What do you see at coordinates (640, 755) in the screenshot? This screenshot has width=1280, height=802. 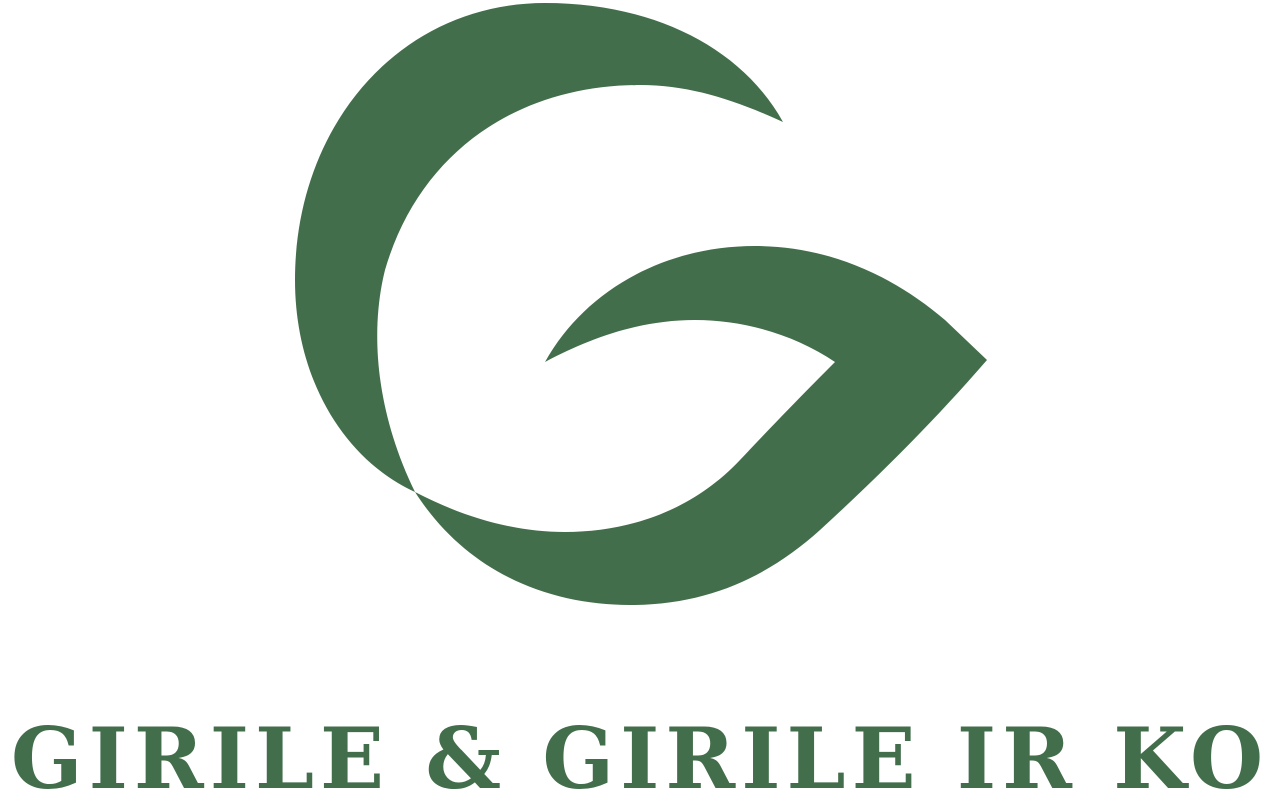 I see `company-name: GIRILE & GIRILE IR KO` at bounding box center [640, 755].